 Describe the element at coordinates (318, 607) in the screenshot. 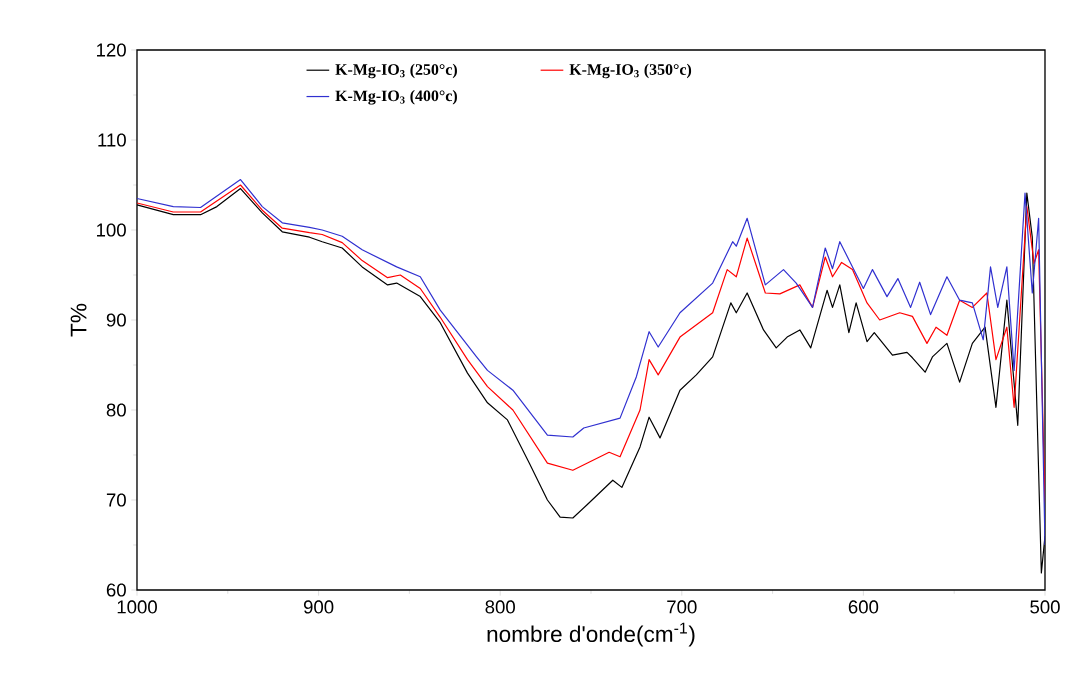

I see `x-tick-label: 900` at that location.